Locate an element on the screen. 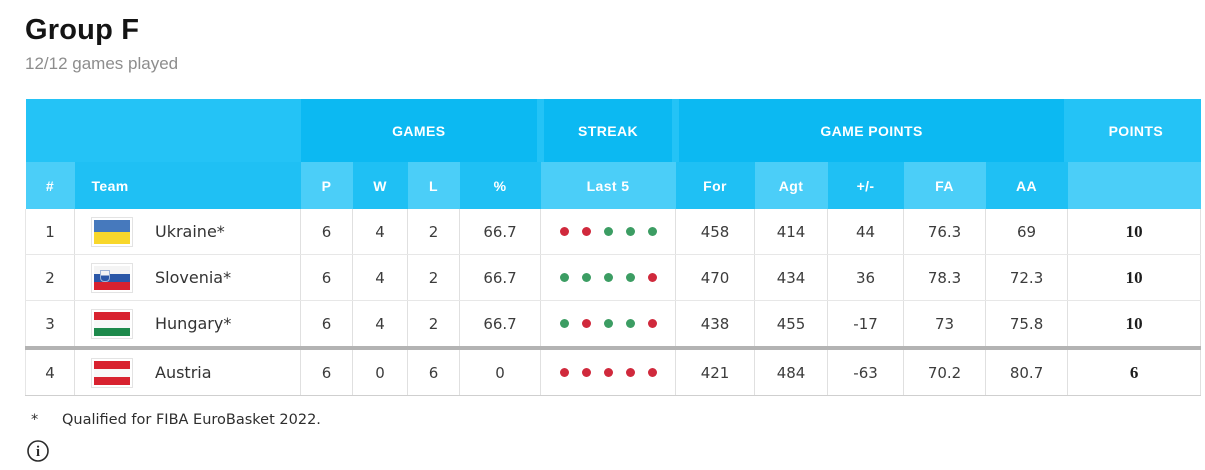 Image resolution: width=1205 pixels, height=470 pixels. for-cell: 438 is located at coordinates (715, 324).